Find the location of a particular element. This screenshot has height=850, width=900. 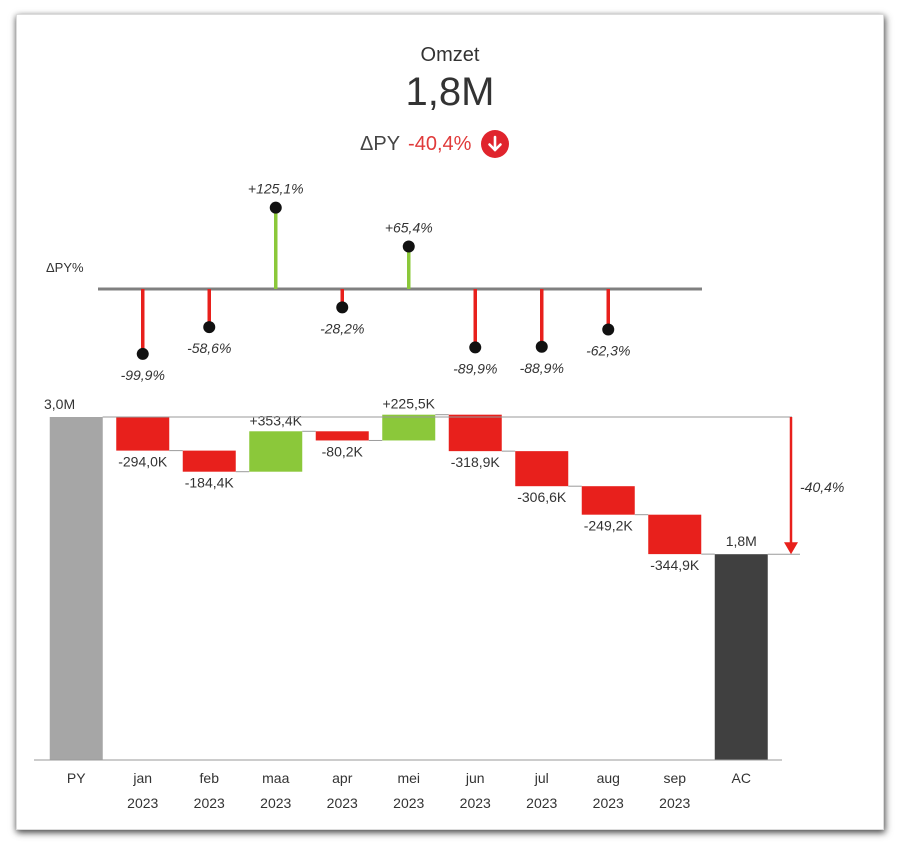

x-tick-label: jul is located at coordinates (541, 778).